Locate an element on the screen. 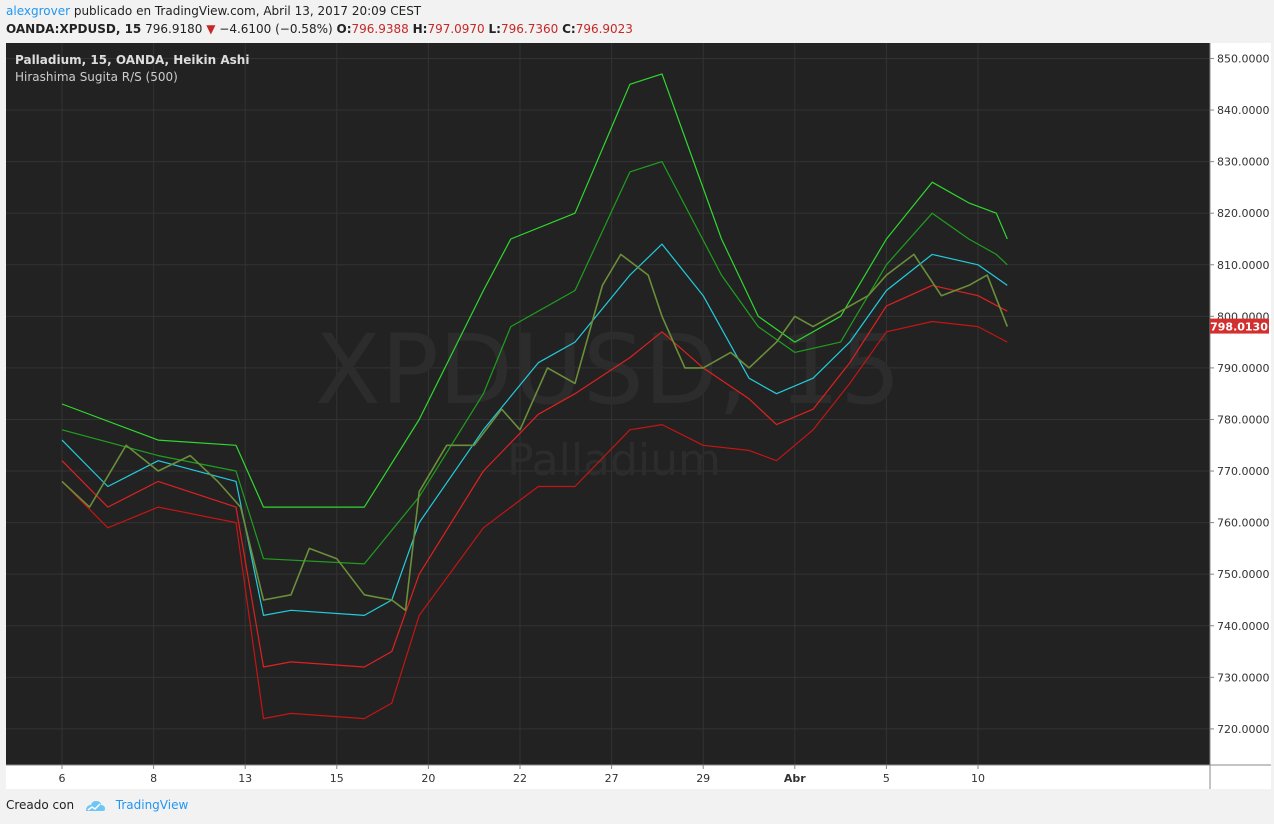 This screenshot has width=1274, height=824. last-price-tag-bg is located at coordinates (1239, 326).